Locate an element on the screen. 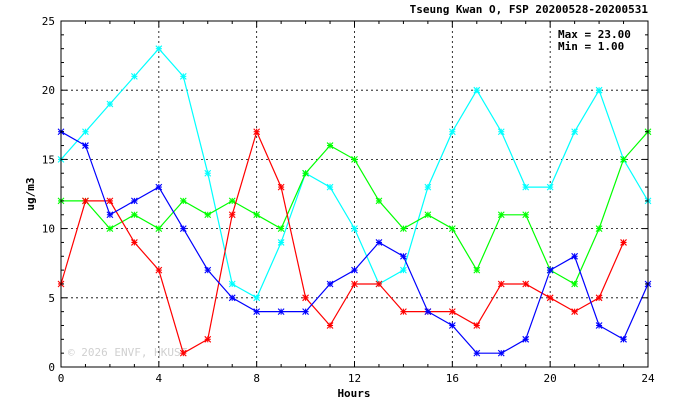 Image resolution: width=674 pixels, height=414 pixels. y-tick-label: 0 is located at coordinates (51, 367).